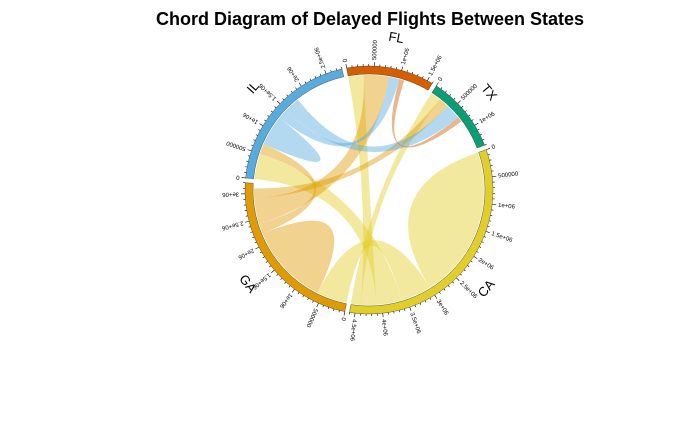 This screenshot has width=700, height=432. What do you see at coordinates (230, 193) in the screenshot?
I see `tick-label: 3e+06` at bounding box center [230, 193].